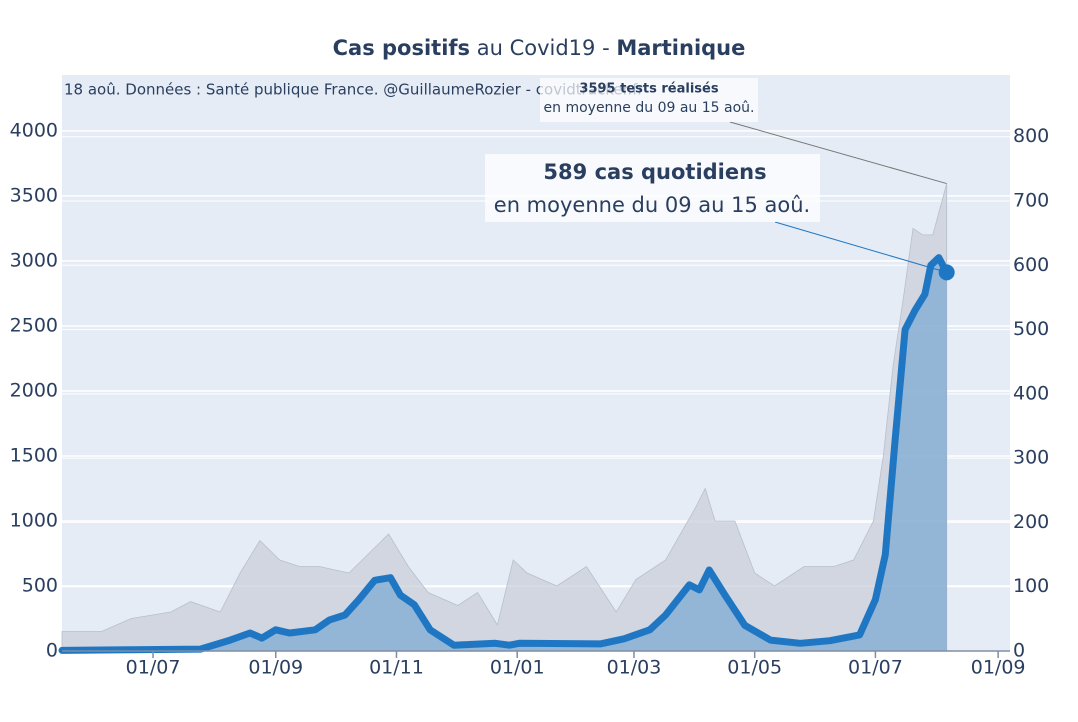 This screenshot has height=722, width=1078. What do you see at coordinates (396, 668) in the screenshot?
I see `x-tick-label: 01/11` at bounding box center [396, 668].